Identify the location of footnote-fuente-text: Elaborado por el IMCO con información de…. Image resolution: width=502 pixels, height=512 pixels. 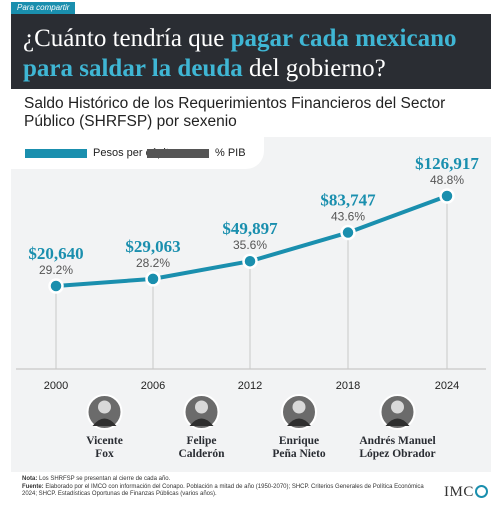
(223, 490).